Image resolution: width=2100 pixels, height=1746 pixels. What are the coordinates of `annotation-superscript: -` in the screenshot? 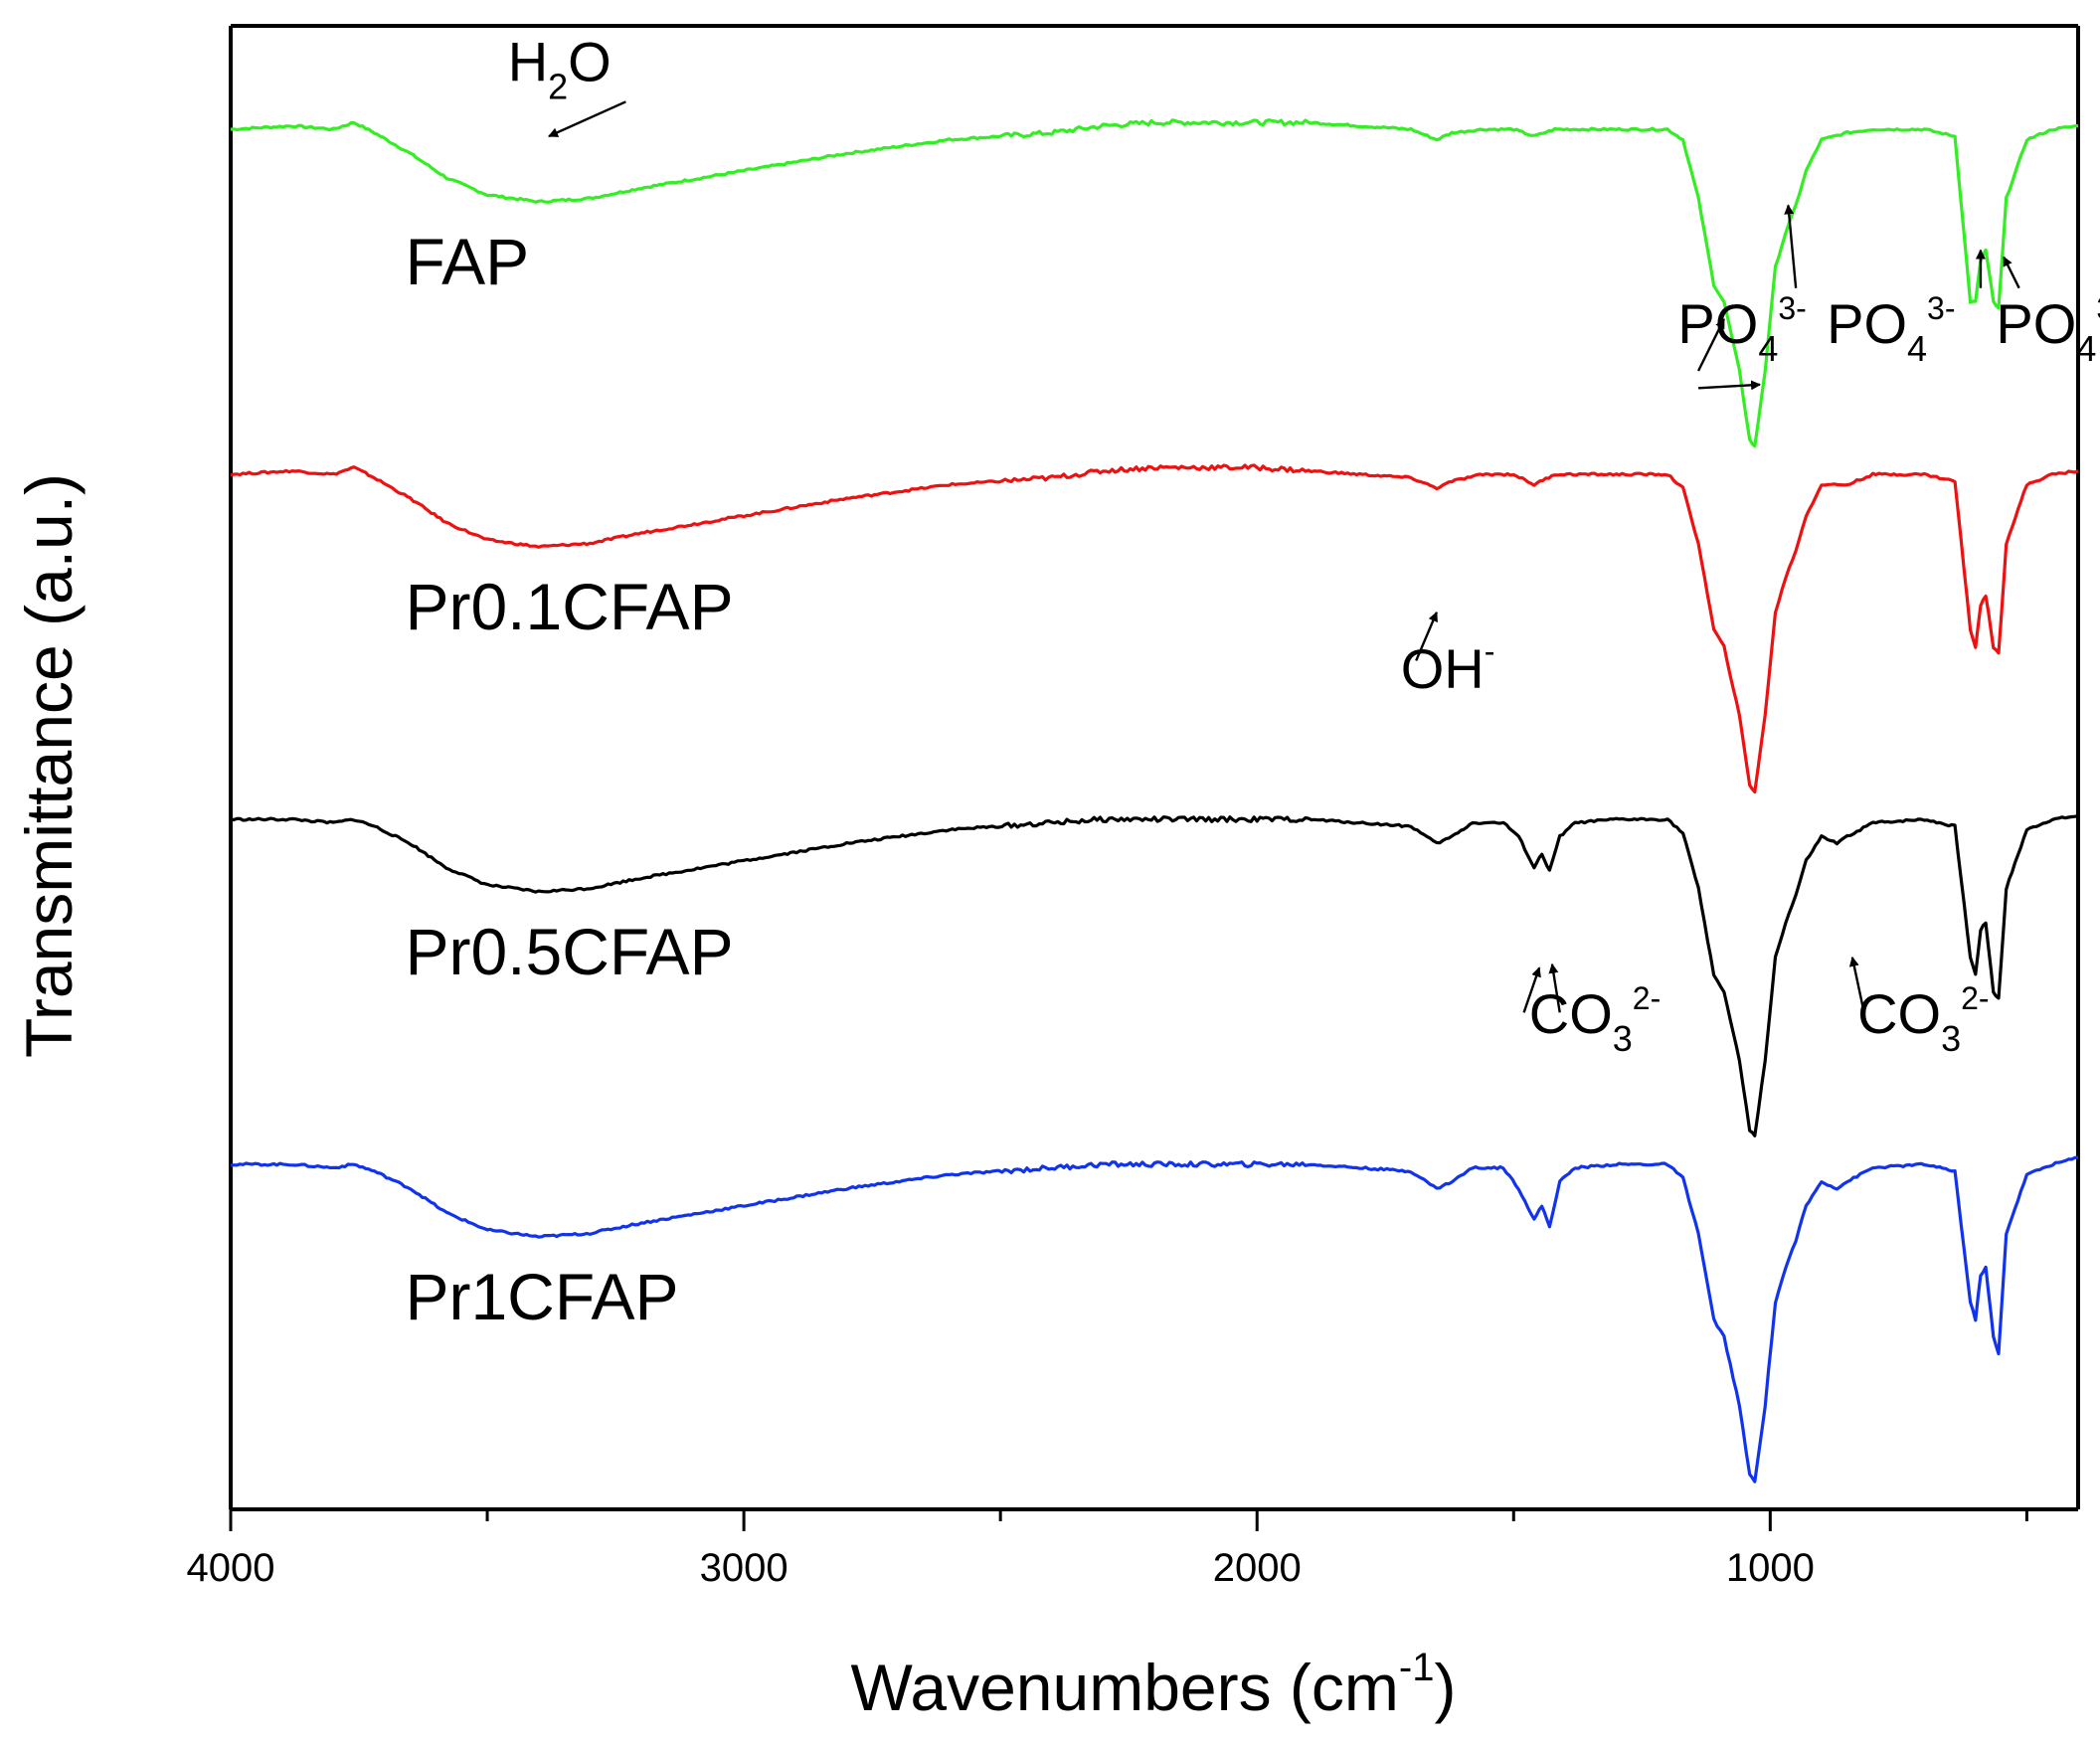 It's located at (1490, 651).